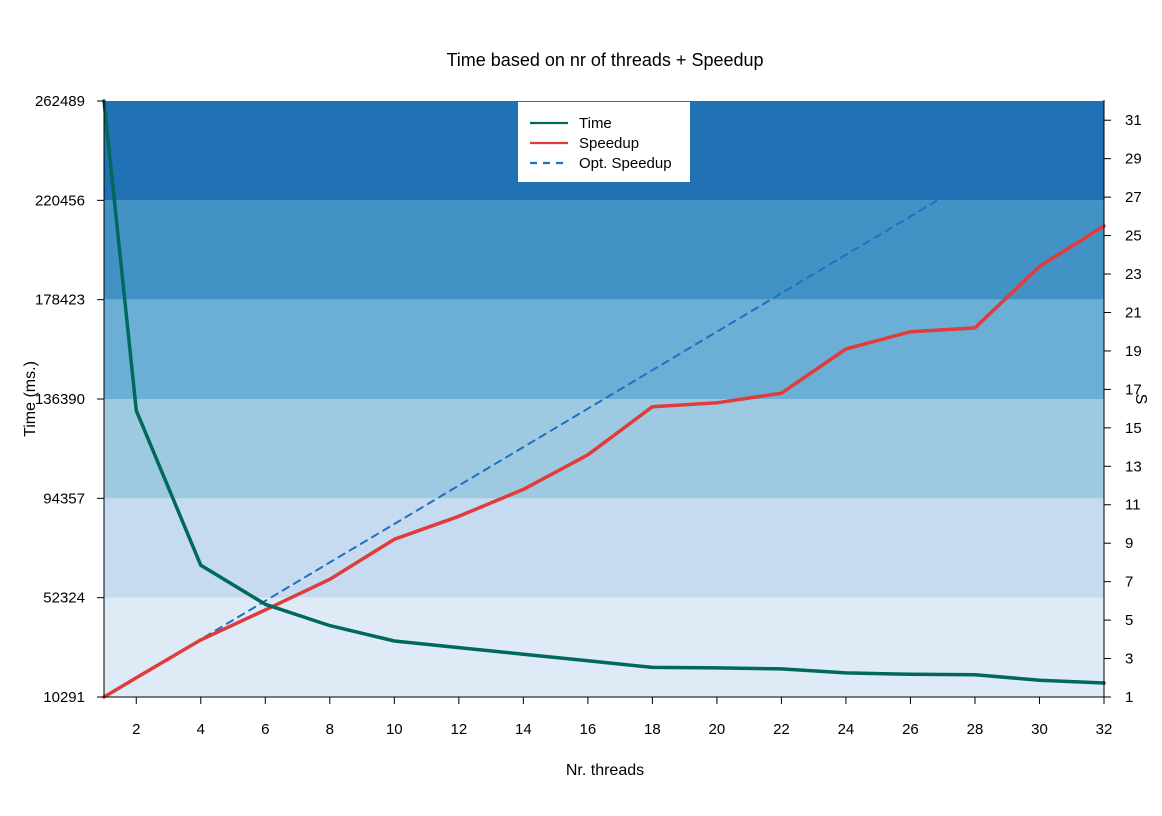 The width and height of the screenshot is (1162, 816). Describe the element at coordinates (1133, 505) in the screenshot. I see `y2-tick-label: 11` at that location.